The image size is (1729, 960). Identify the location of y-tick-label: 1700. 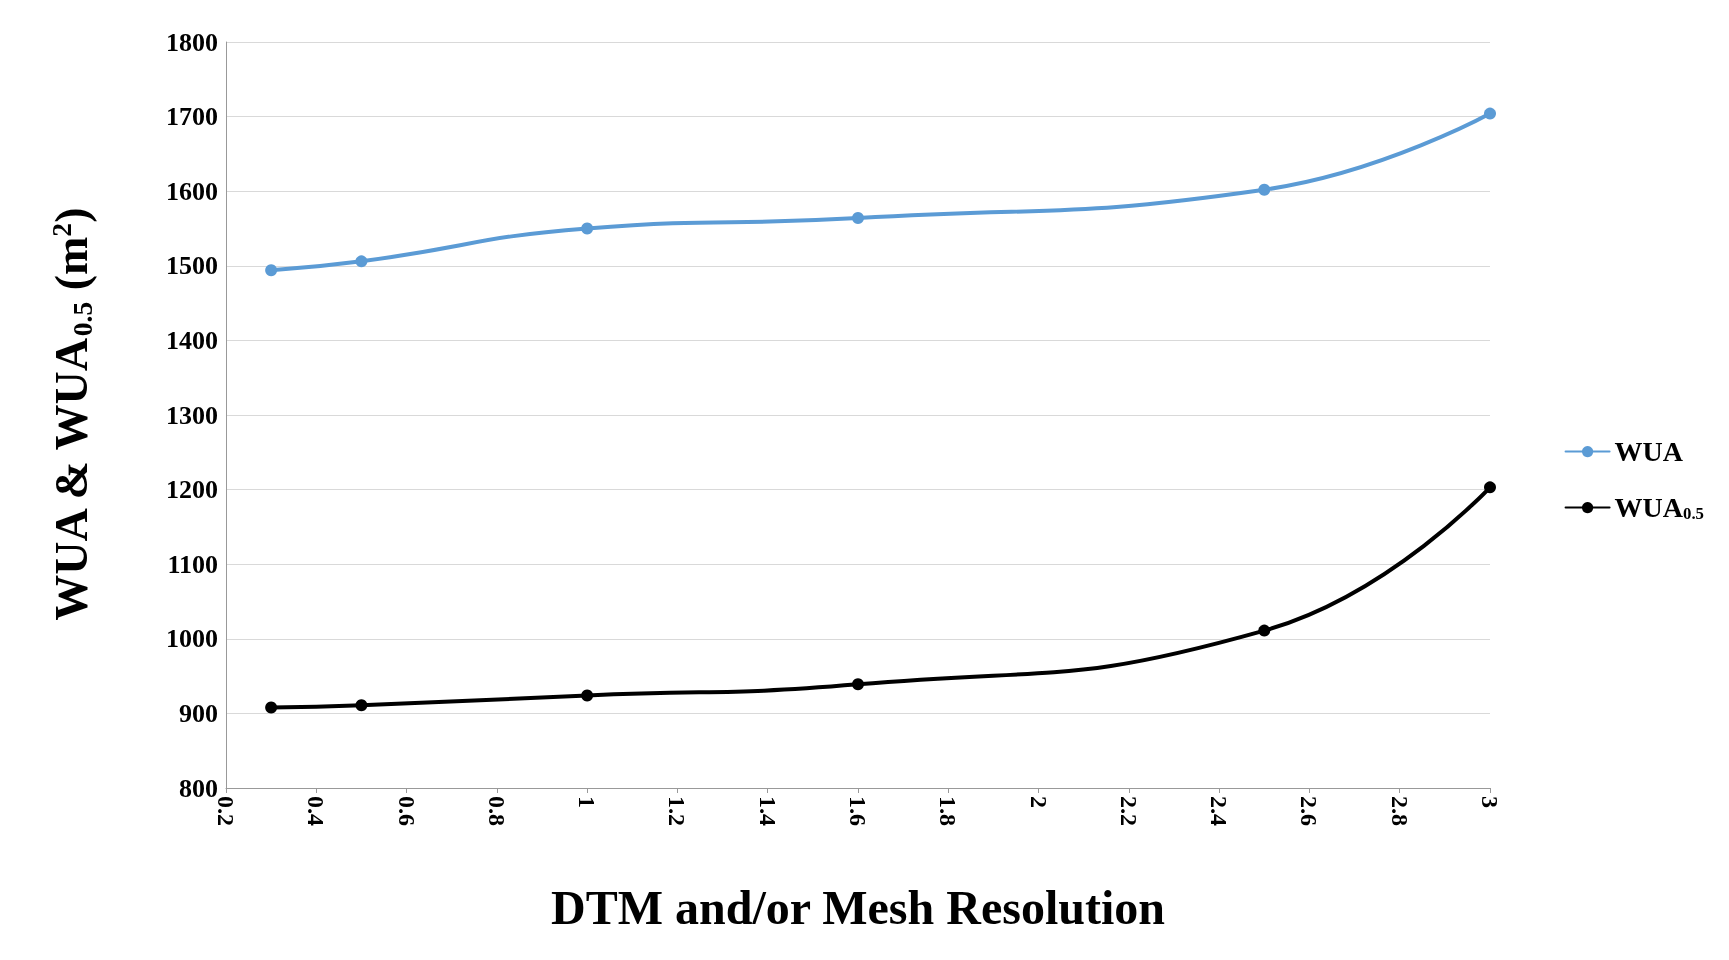
(192, 117).